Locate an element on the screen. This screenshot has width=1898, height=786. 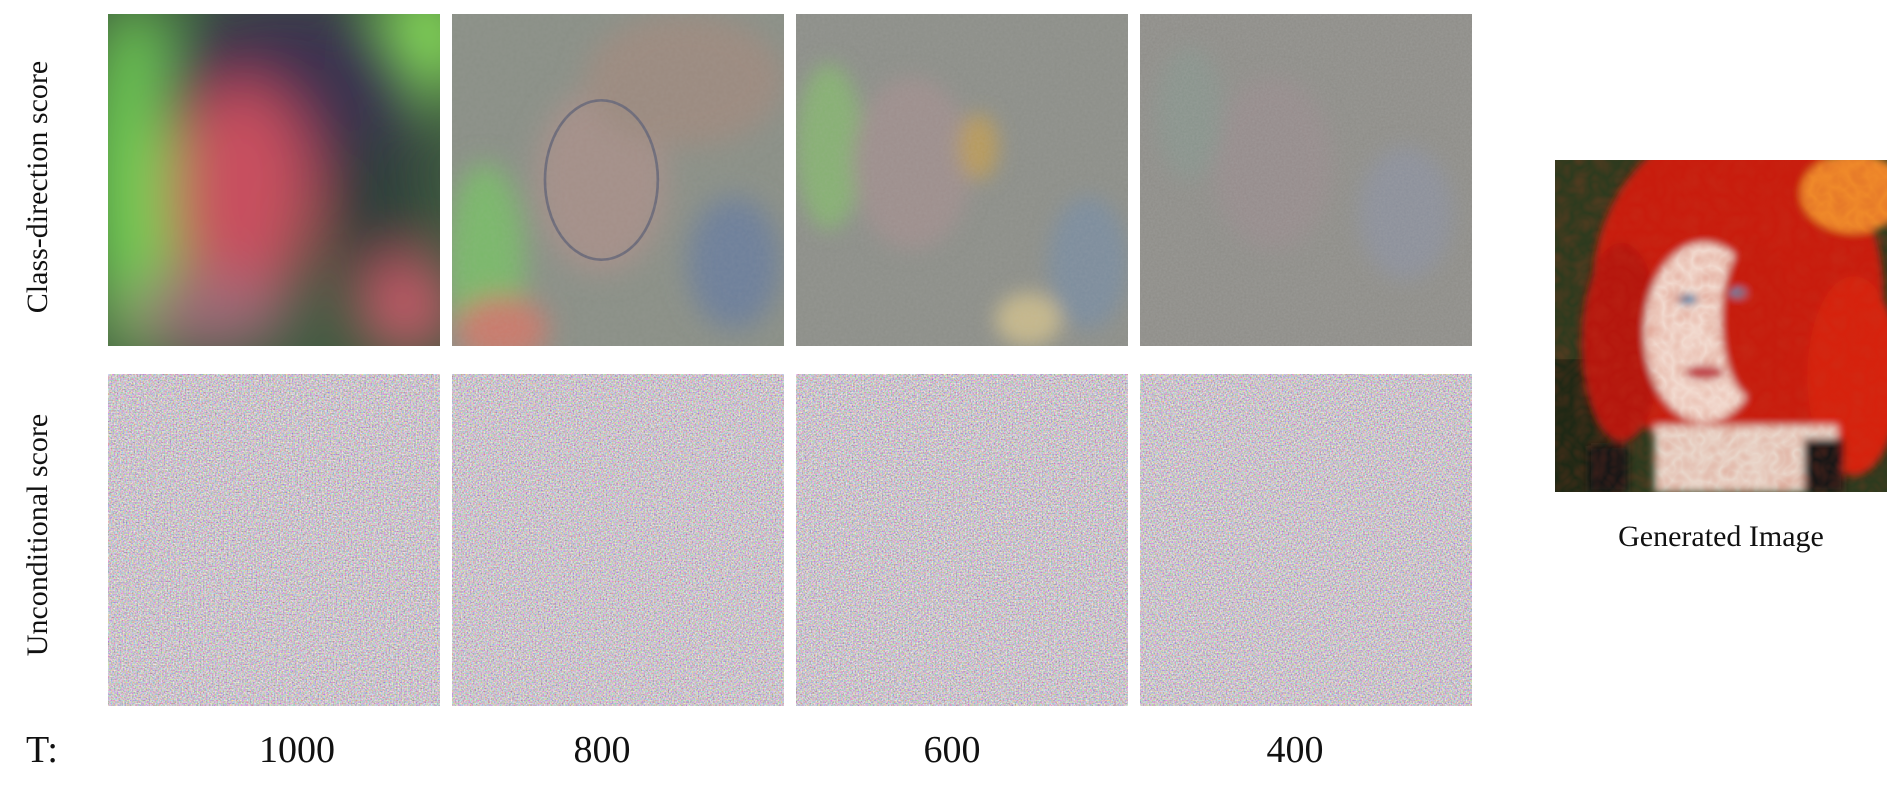
timestep-prefix: T: is located at coordinates (42, 750).